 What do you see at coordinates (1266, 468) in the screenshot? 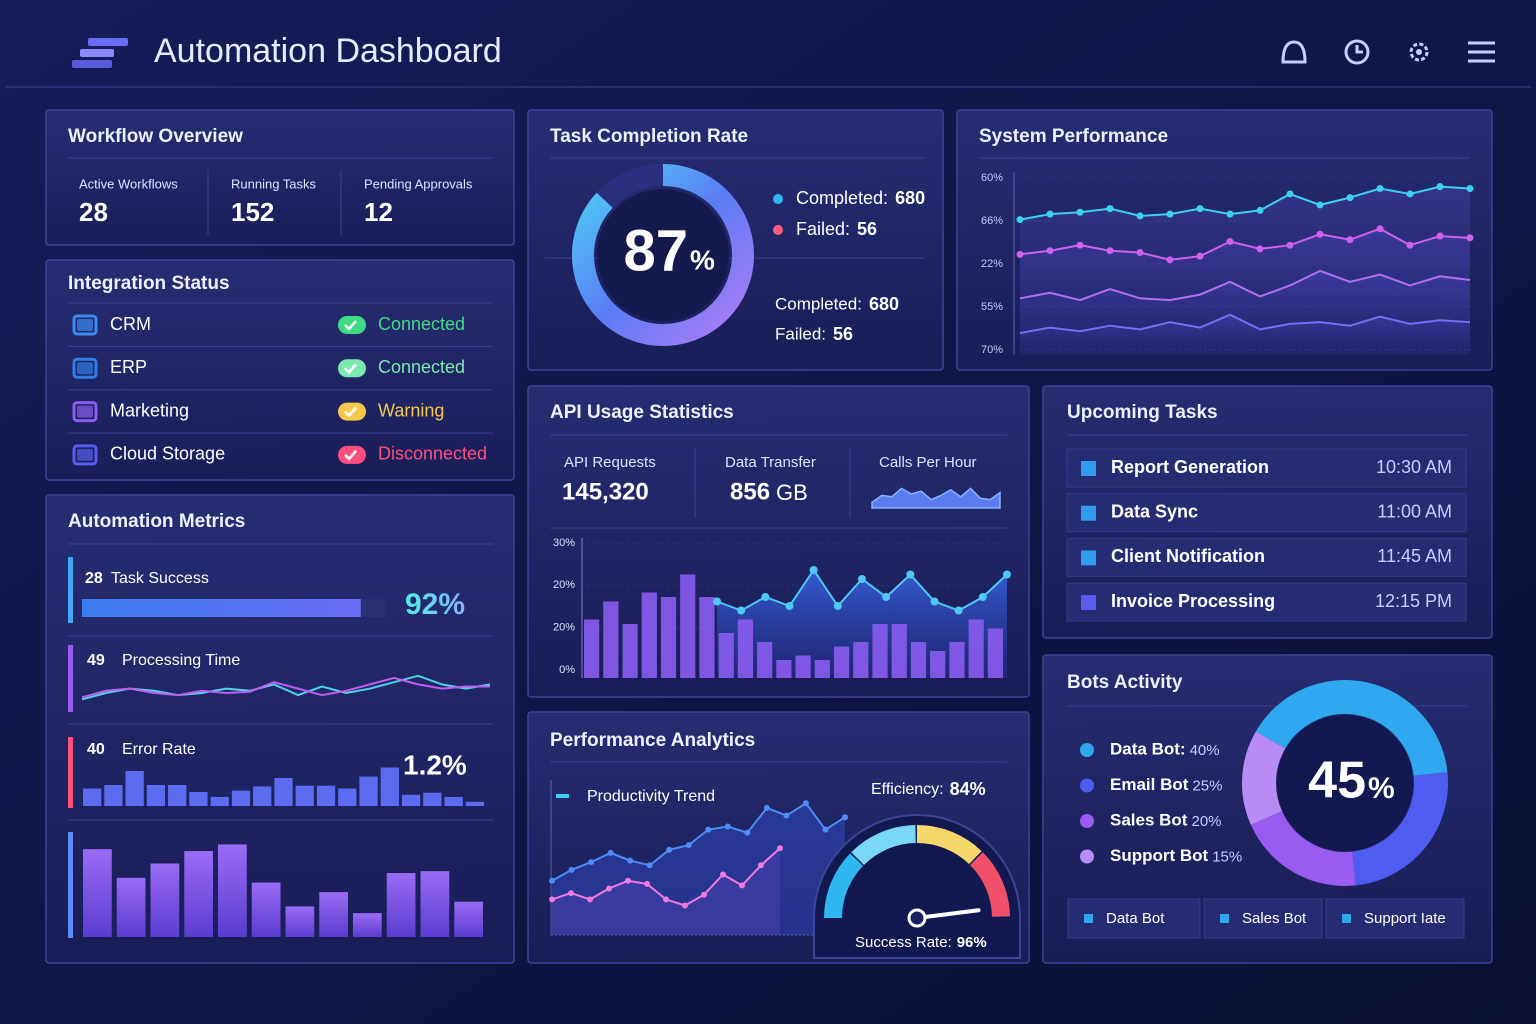
I see `task-row` at bounding box center [1266, 468].